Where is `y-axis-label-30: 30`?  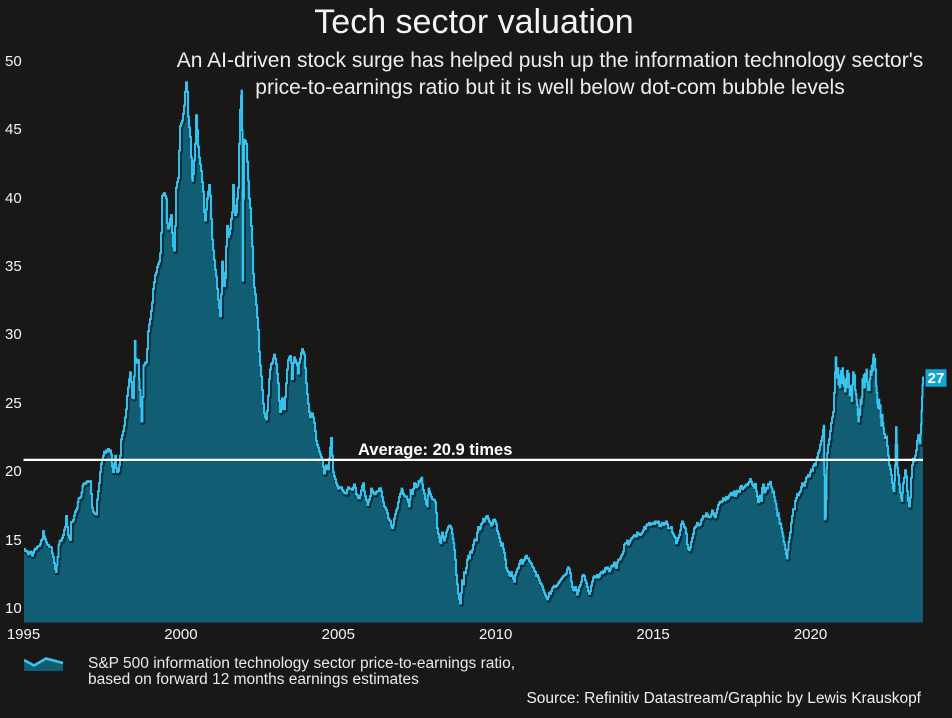 y-axis-label-30: 30 is located at coordinates (13, 335).